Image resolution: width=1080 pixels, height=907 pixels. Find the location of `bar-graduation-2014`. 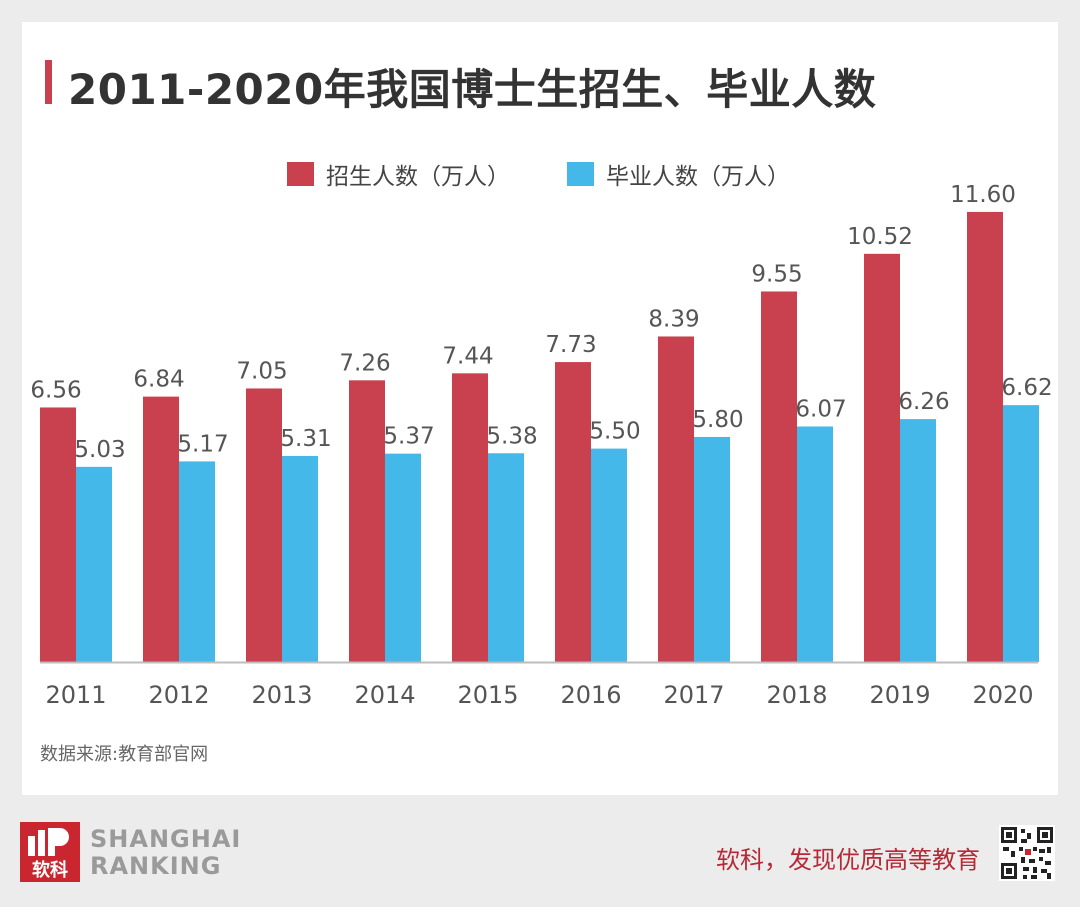

bar-graduation-2014 is located at coordinates (403, 557).